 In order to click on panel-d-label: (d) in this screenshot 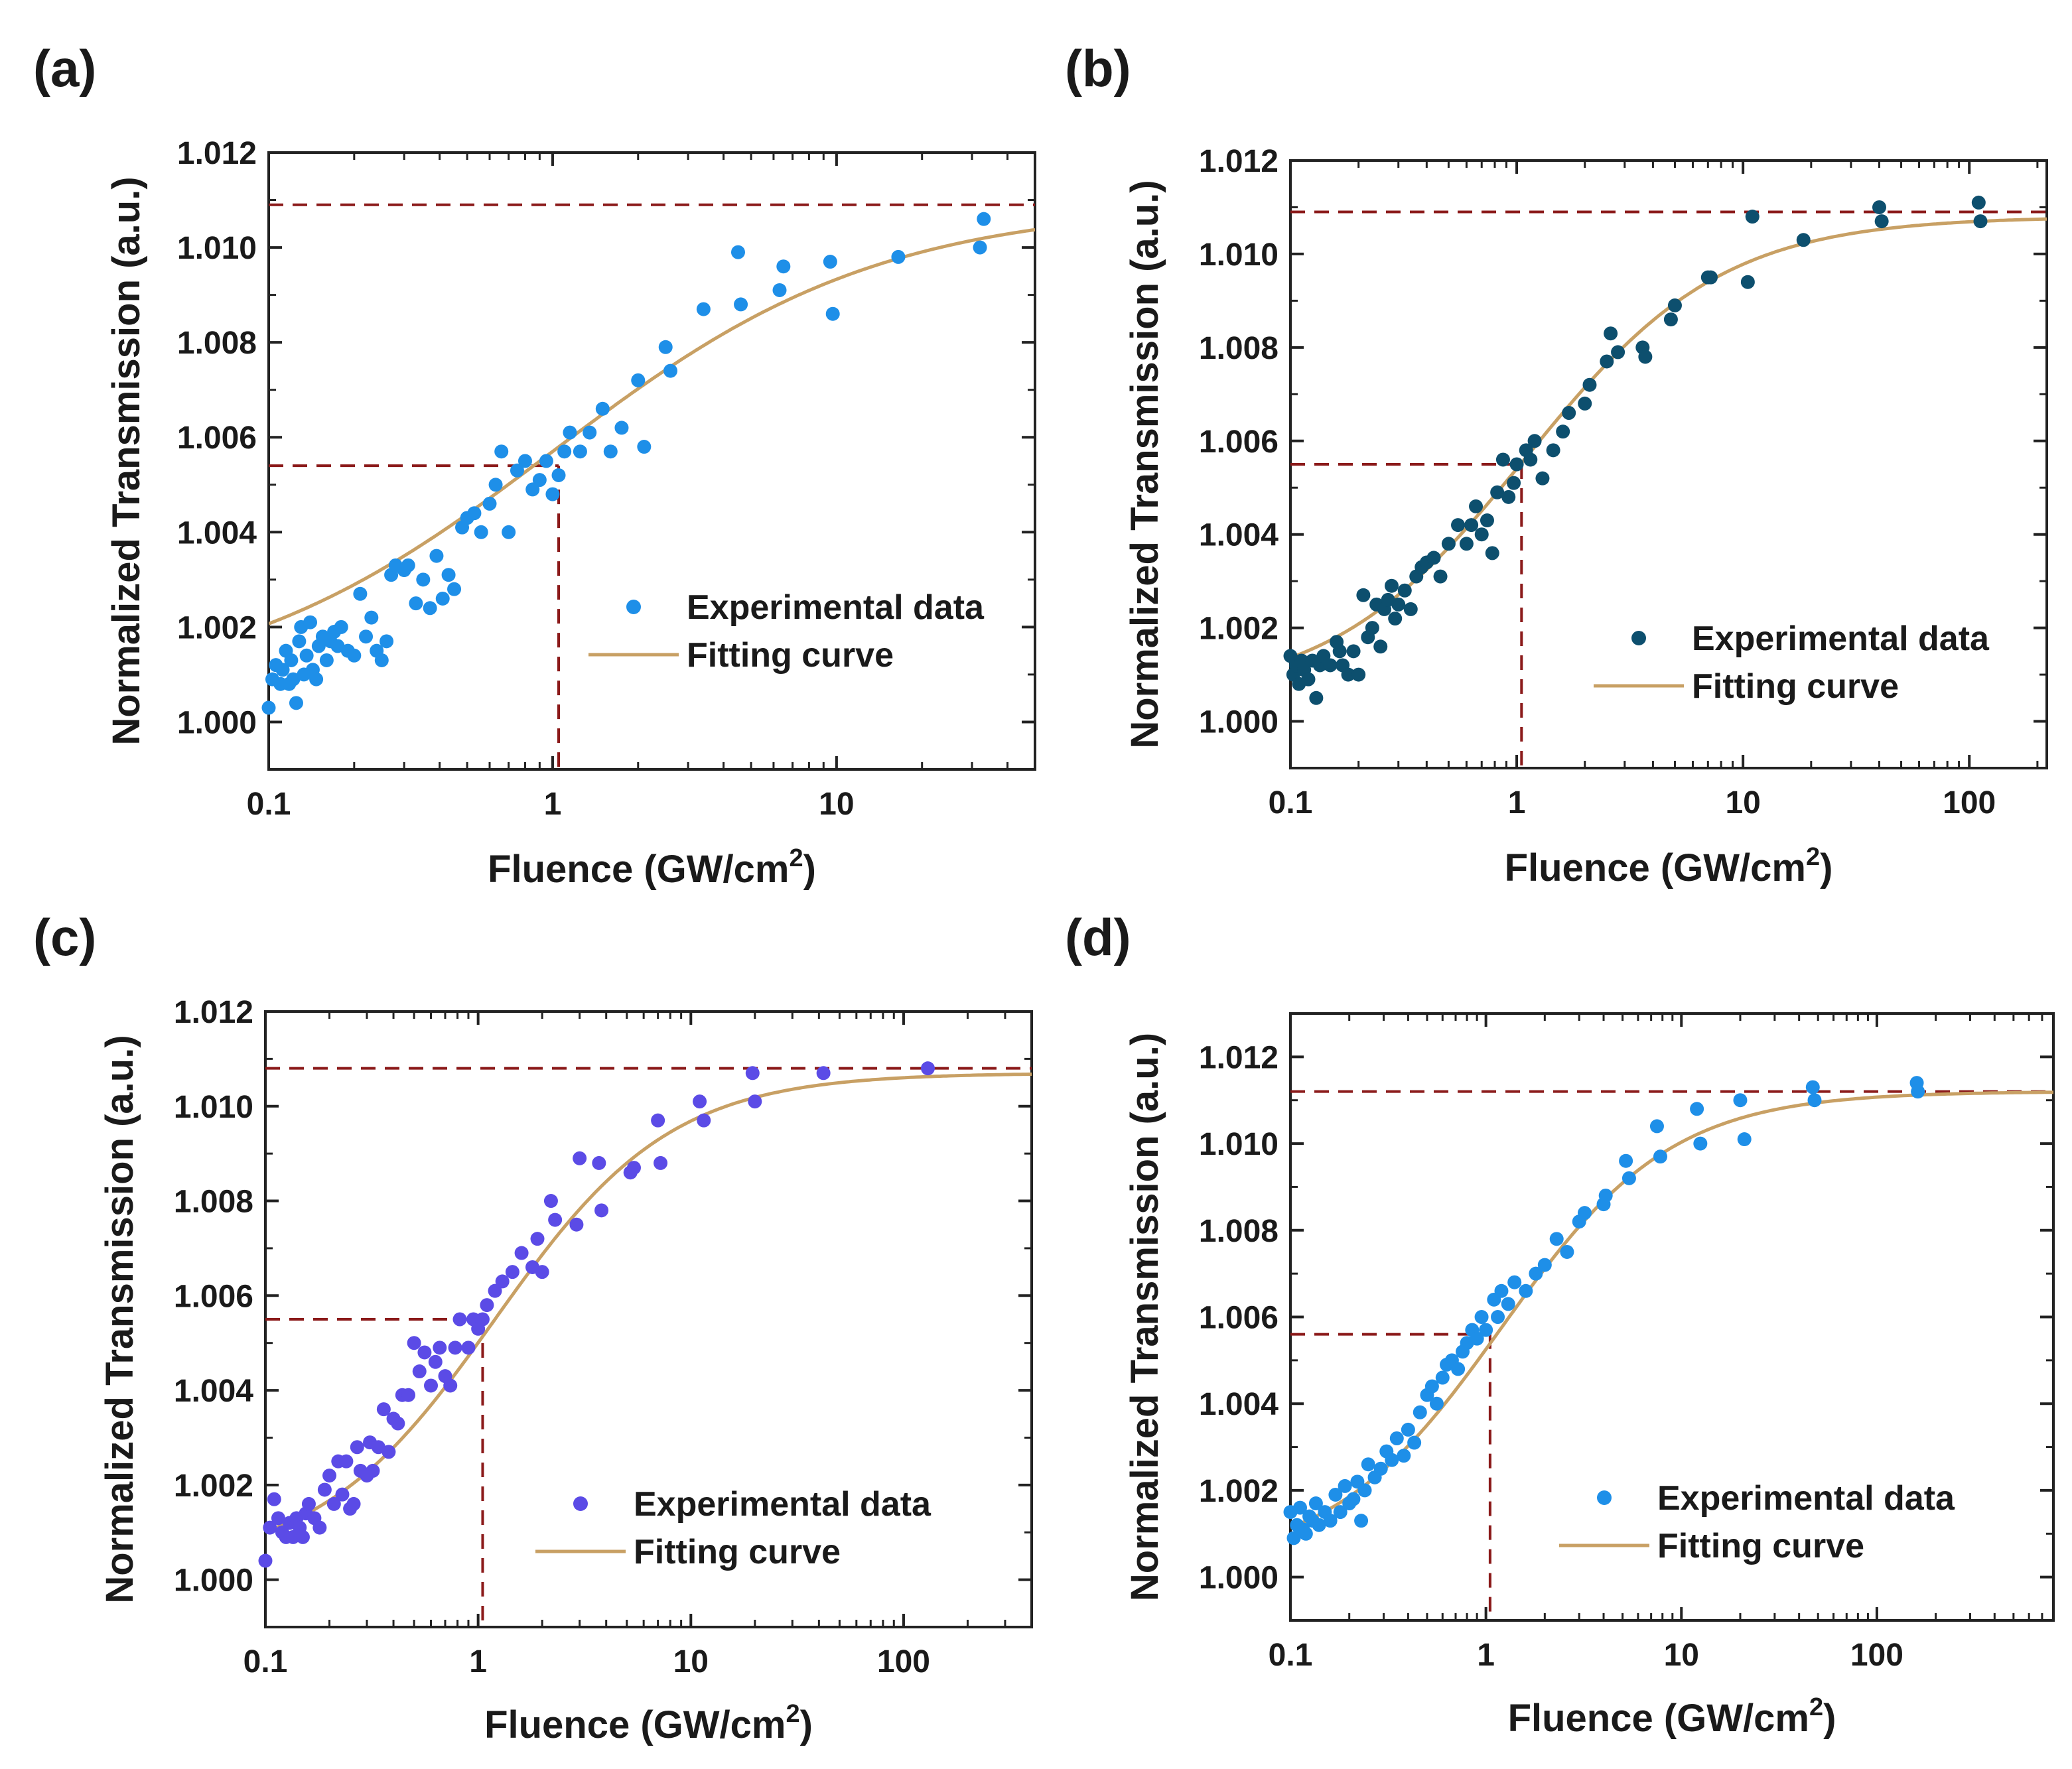, I will do `click(1098, 937)`.